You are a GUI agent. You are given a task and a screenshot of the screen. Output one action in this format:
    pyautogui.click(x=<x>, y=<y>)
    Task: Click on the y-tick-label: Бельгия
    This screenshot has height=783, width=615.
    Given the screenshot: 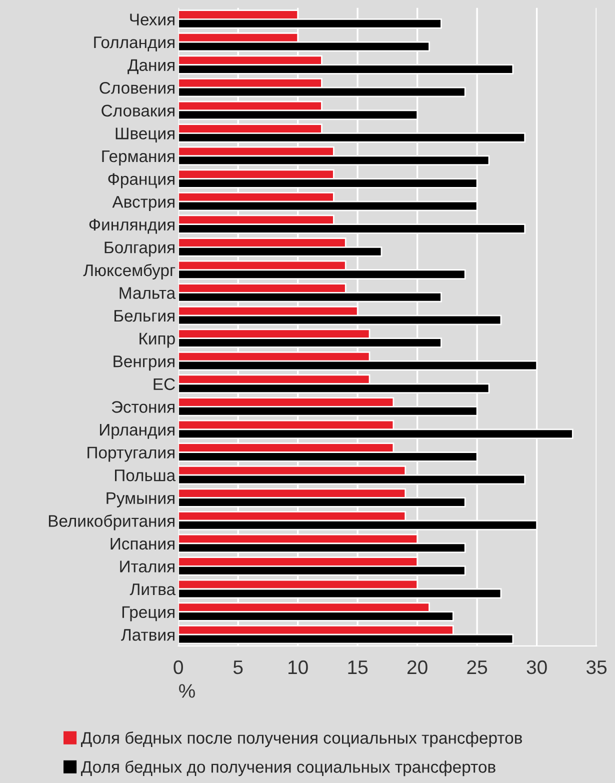 What is the action you would take?
    pyautogui.click(x=144, y=316)
    